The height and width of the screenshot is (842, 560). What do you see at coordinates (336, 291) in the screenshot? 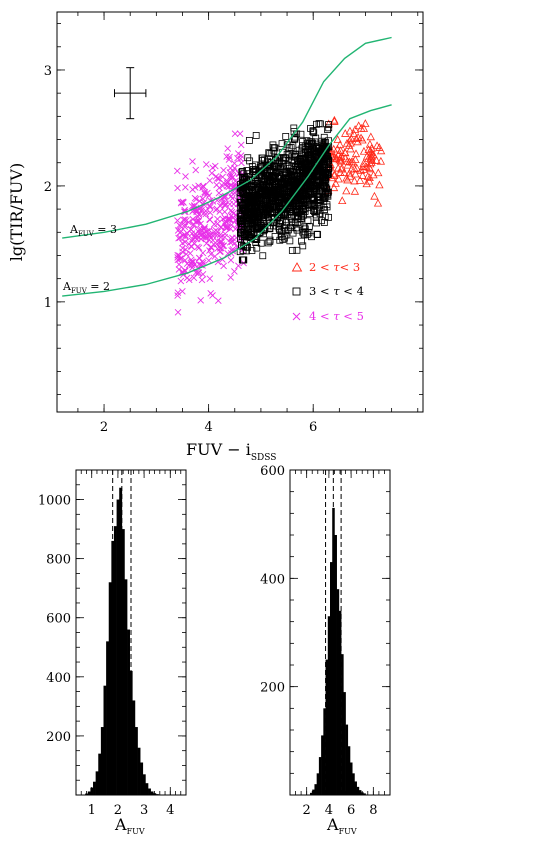
I see `legend-label-tau-3-4: 3 < τ < 4` at bounding box center [336, 291].